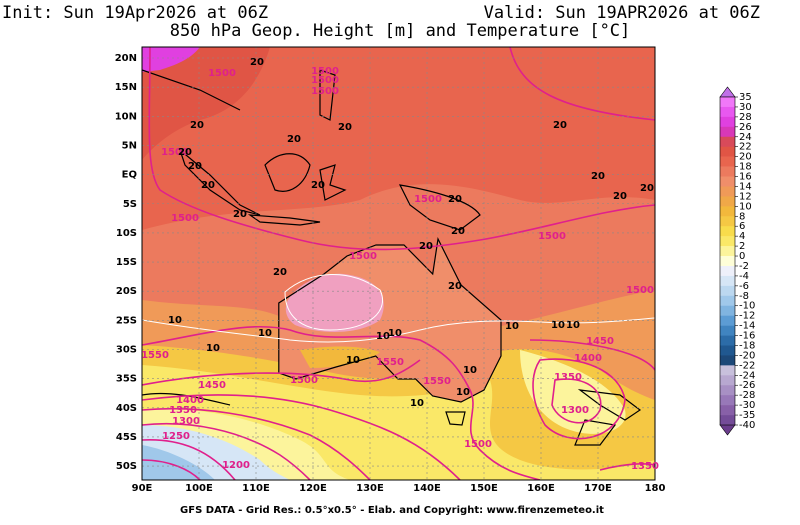 This screenshot has width=800, height=525. What do you see at coordinates (340, 357) in the screenshot?
I see `australia-south` at bounding box center [340, 357].